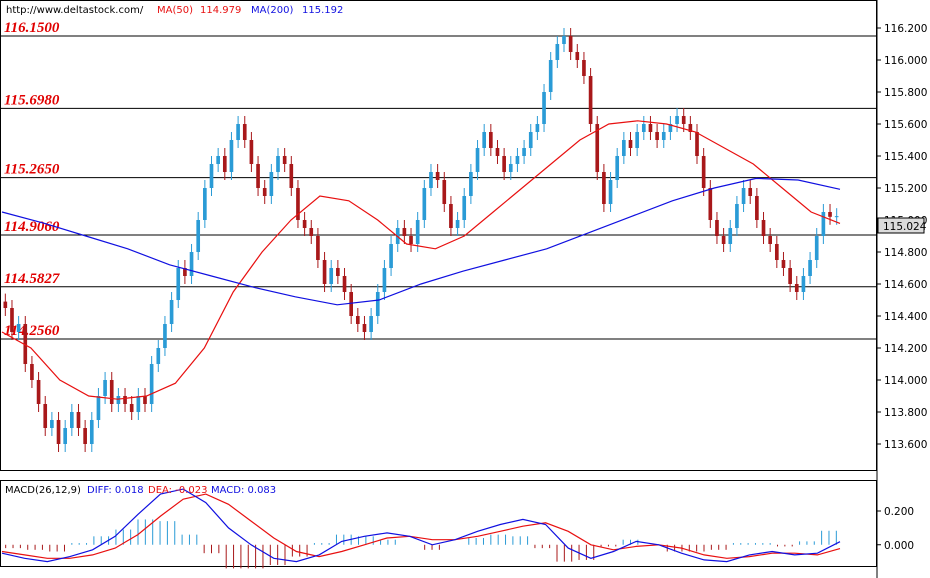  What do you see at coordinates (899, 512) in the screenshot?
I see `macd-tick-label: 0.200` at bounding box center [899, 512].